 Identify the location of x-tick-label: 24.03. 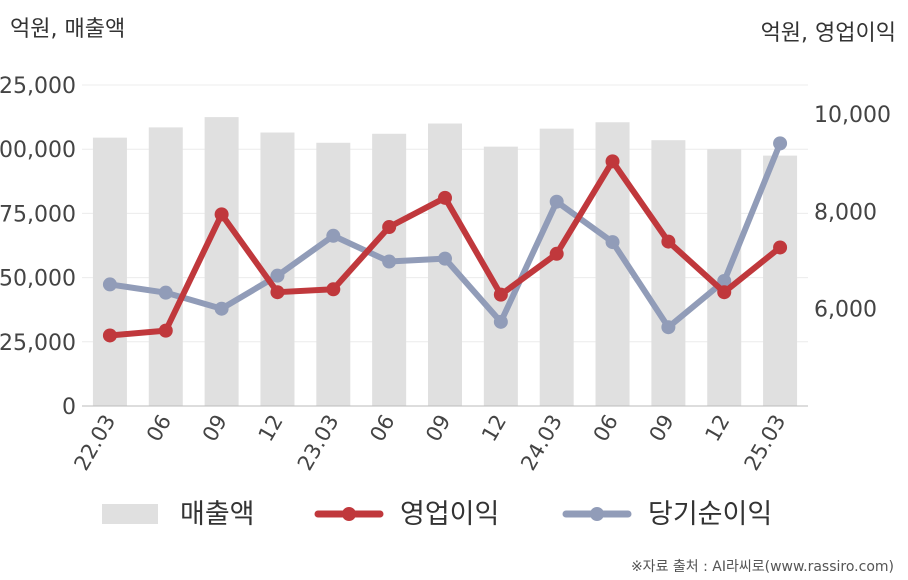
(541, 443).